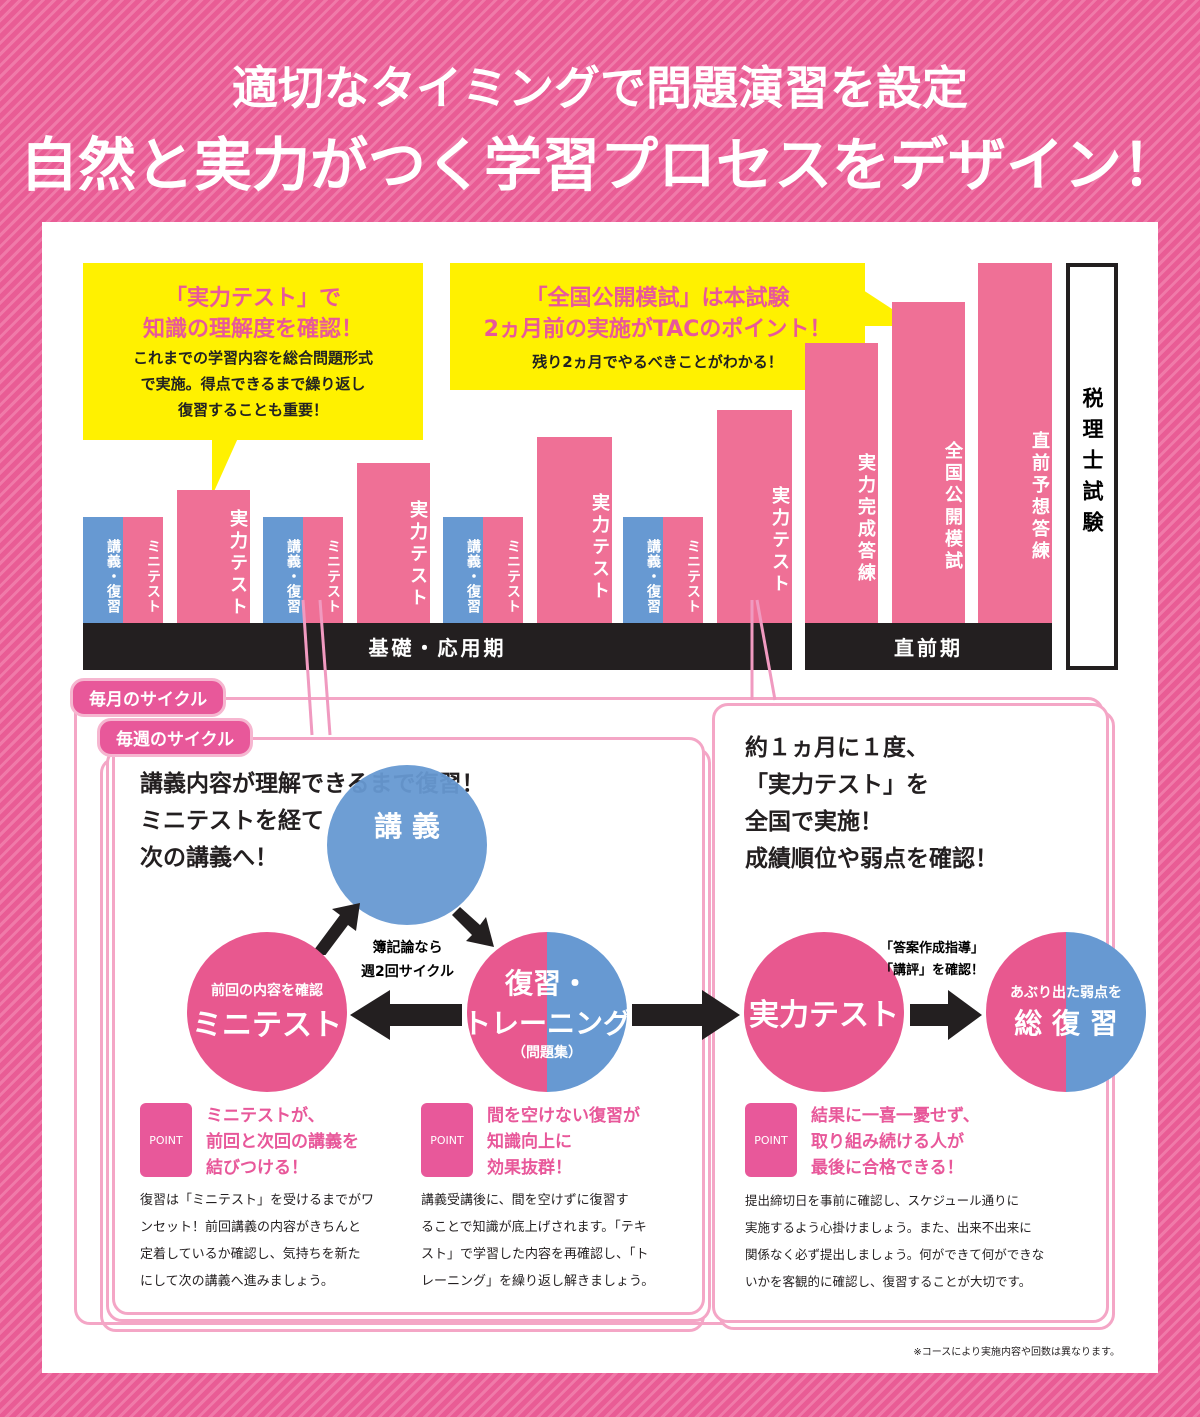 This screenshot has width=1200, height=1417. Describe the element at coordinates (888, 1227) in the screenshot. I see `point-body: 実施するよう心掛けましょう。また、出来不出来に` at that location.